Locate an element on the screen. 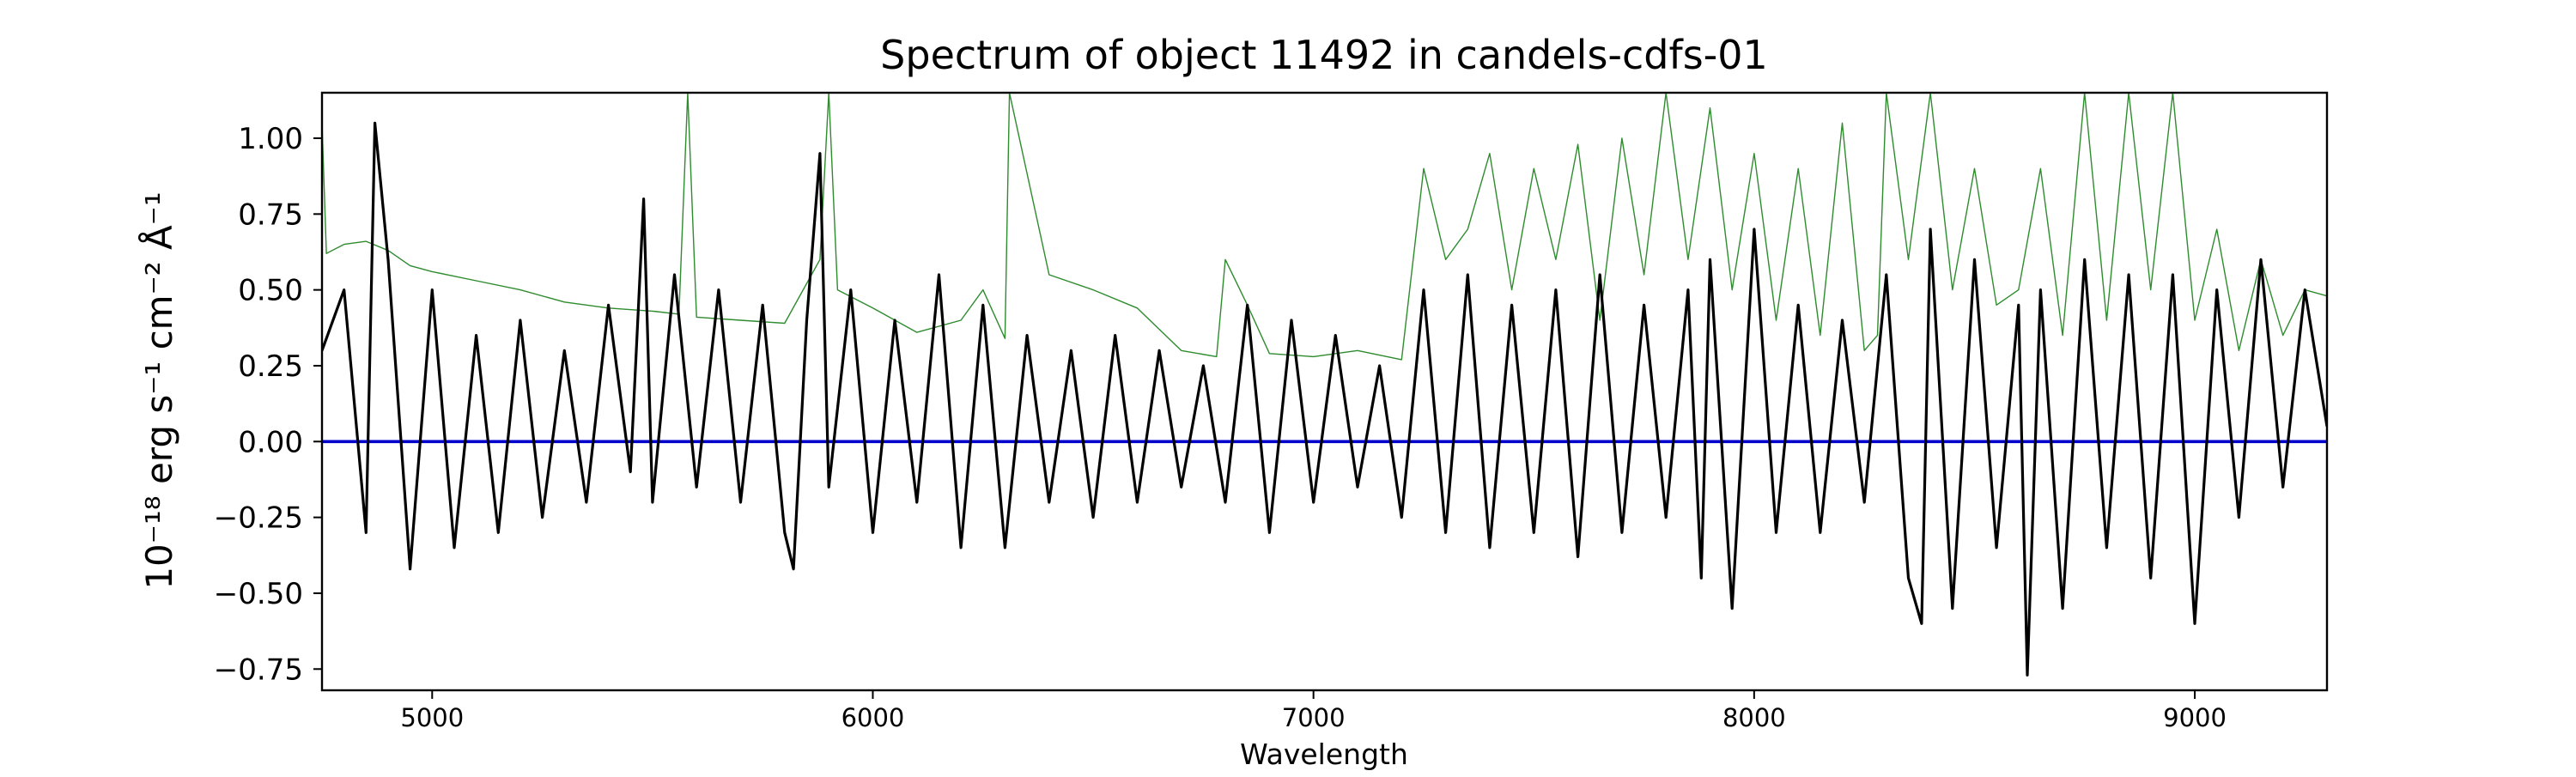 The height and width of the screenshot is (777, 2576). x-tick-label: 7000 is located at coordinates (1314, 717).